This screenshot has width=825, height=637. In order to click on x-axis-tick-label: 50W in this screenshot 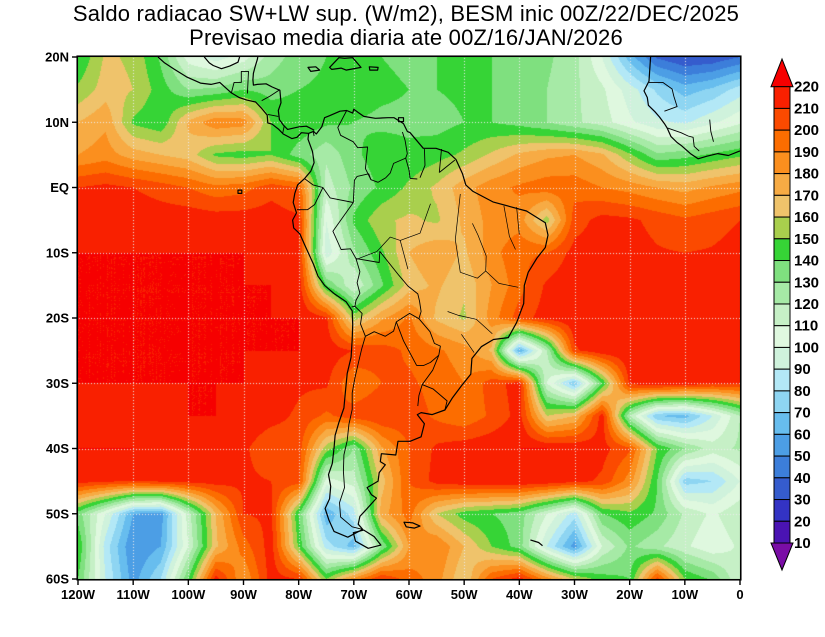, I will do `click(464, 594)`.